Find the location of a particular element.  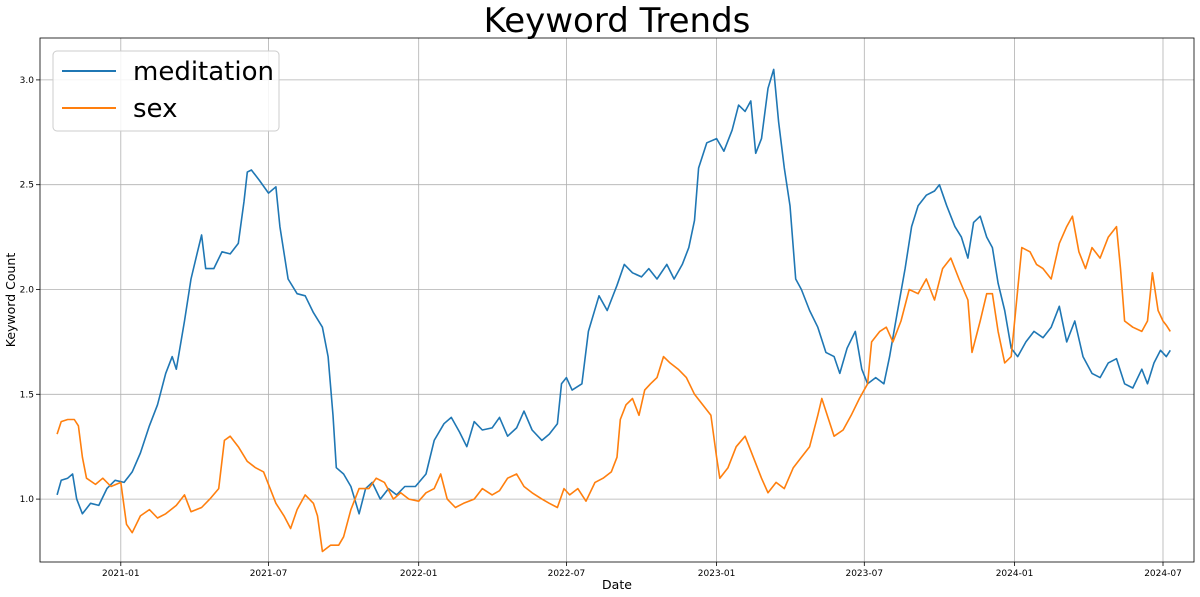

legend: meditation sex is located at coordinates (166, 91).